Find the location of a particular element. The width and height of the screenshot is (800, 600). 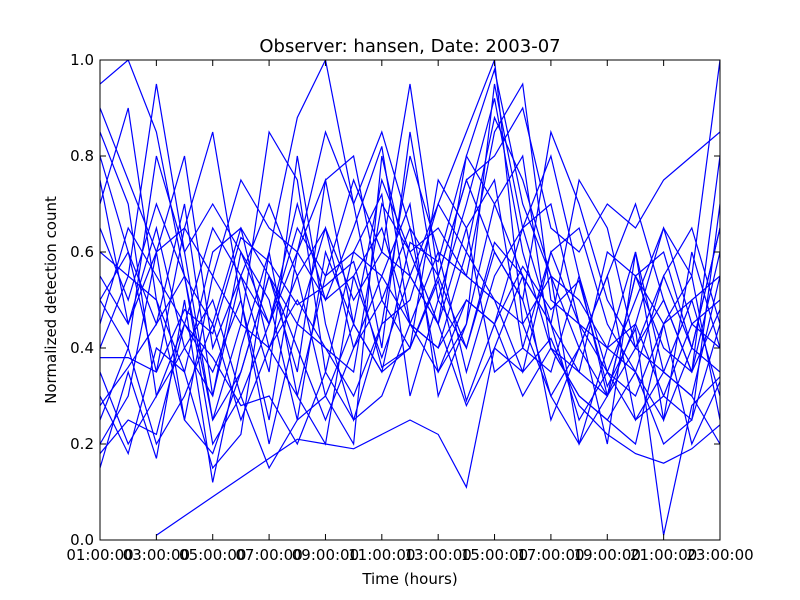

x-axis-label: Time (hours) is located at coordinates (409, 579).